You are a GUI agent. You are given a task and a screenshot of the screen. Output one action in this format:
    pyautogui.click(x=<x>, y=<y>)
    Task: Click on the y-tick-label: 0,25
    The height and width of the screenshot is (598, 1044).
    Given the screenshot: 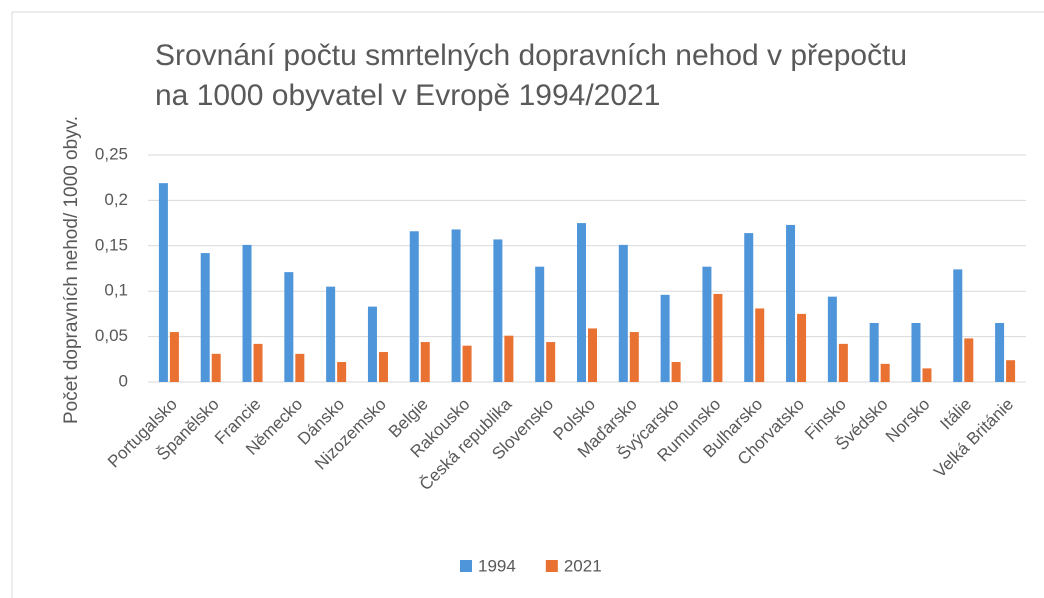 What is the action you would take?
    pyautogui.click(x=111, y=153)
    